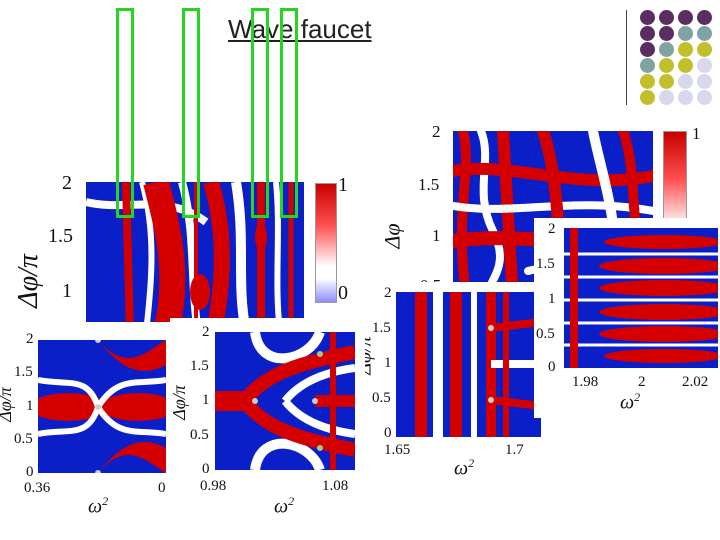  What do you see at coordinates (285, 401) in the screenshot?
I see `bottom-mid-heatmap` at bounding box center [285, 401].